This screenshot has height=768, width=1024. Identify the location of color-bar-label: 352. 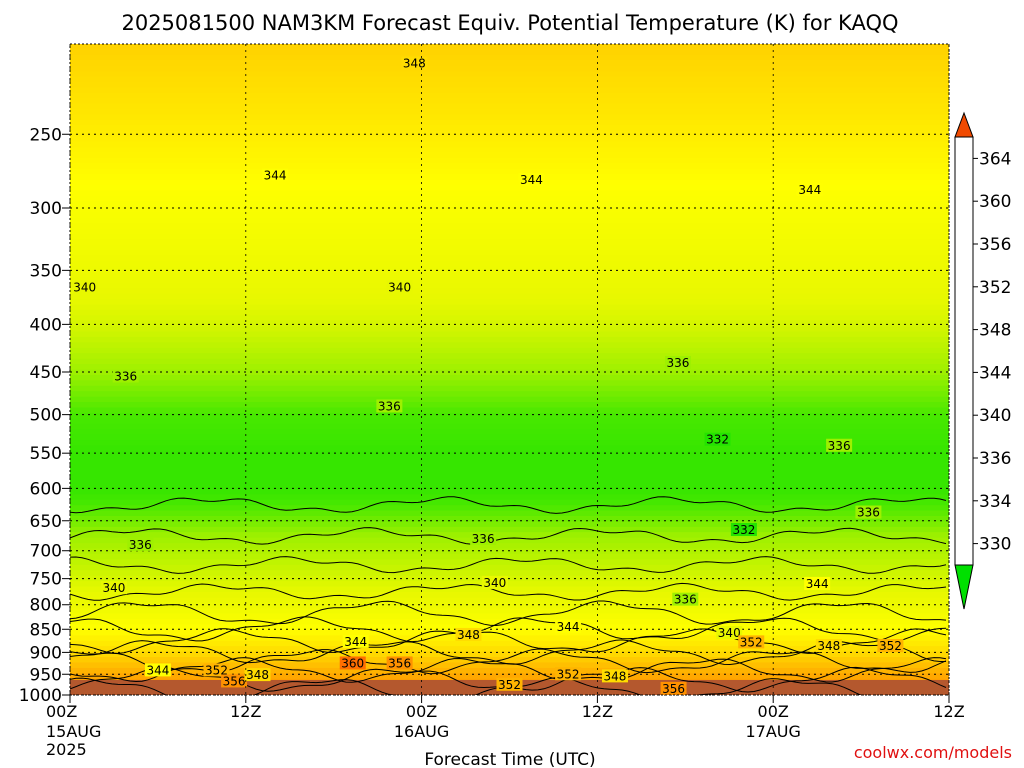
(995, 288).